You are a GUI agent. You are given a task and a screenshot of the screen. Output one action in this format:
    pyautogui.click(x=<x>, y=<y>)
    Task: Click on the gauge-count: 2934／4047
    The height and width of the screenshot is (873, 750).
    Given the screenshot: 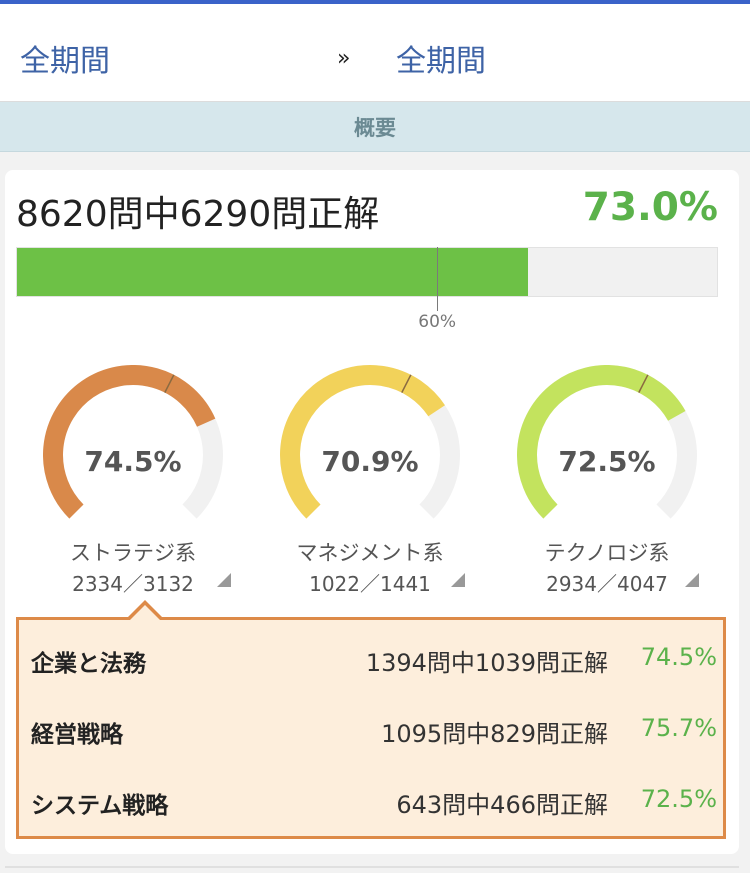 What is the action you would take?
    pyautogui.click(x=607, y=584)
    